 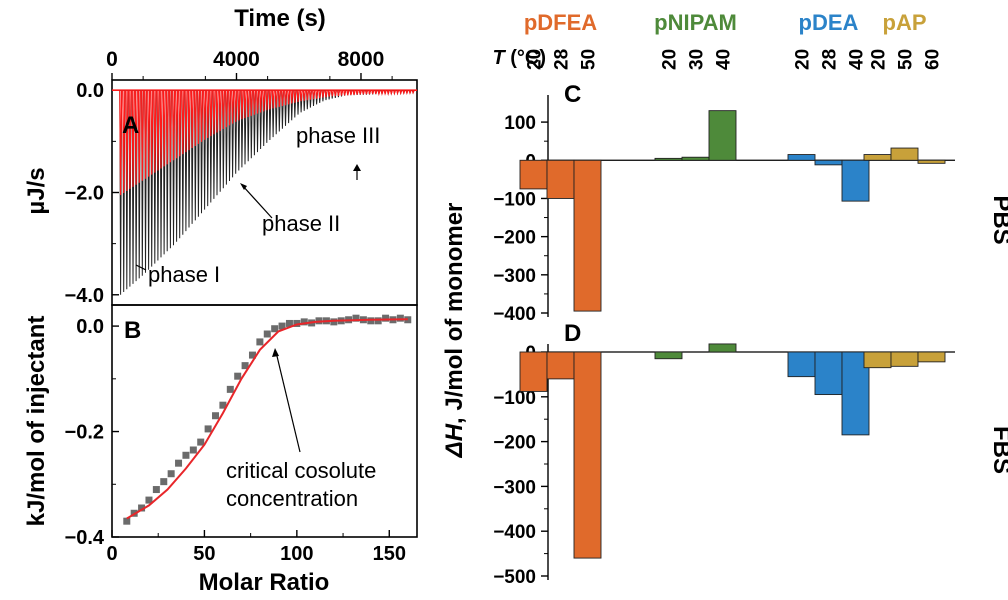 I want to click on panel-a-y-tick-label: −4.0, so click(x=84, y=296).